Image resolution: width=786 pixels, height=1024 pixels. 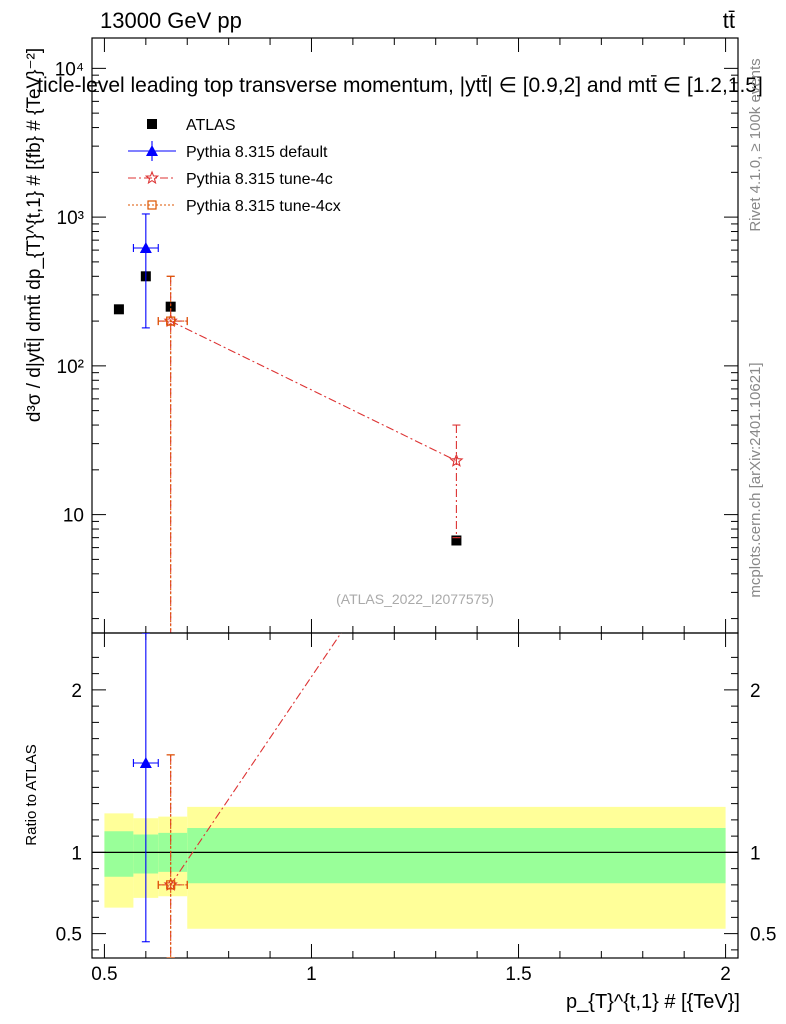 I want to click on energy-label: 13000 GeV pp, so click(x=171, y=20).